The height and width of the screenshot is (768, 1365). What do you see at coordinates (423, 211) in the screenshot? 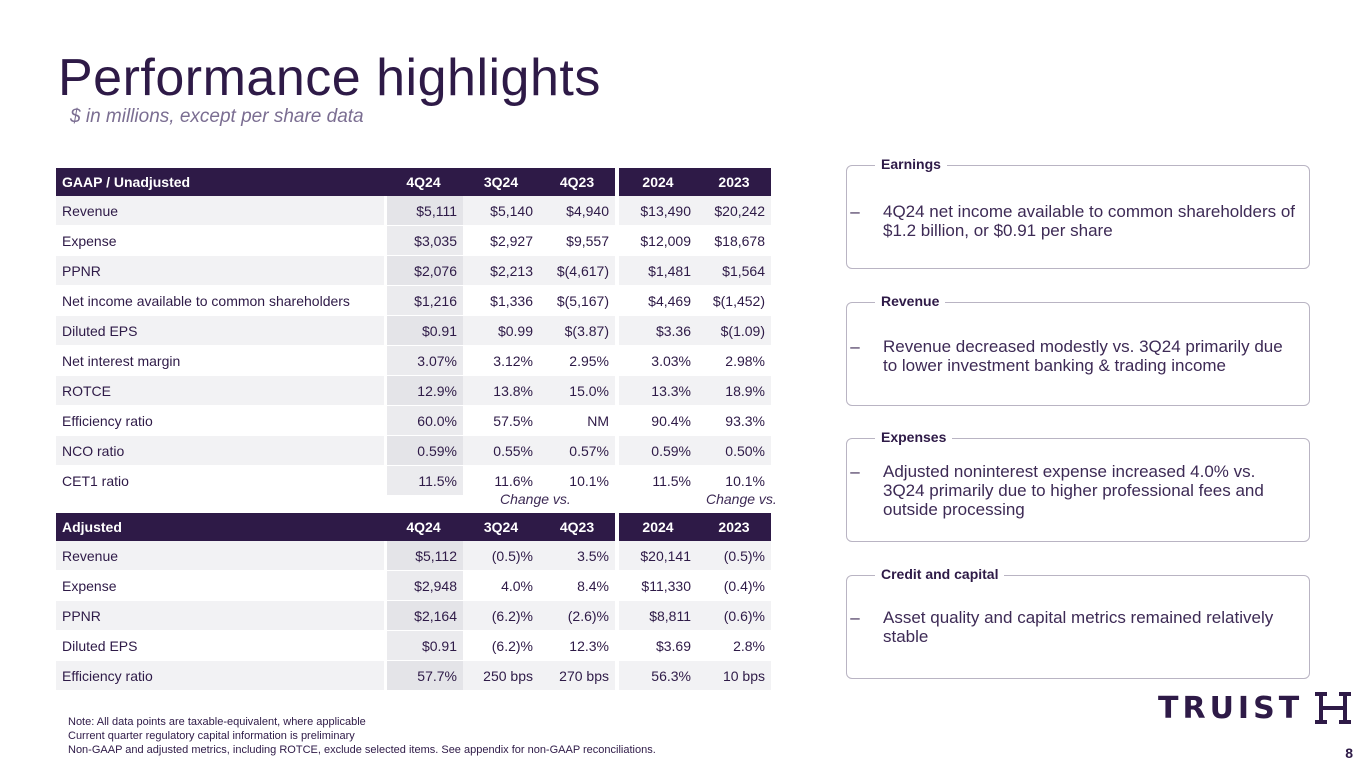
I see `table-cell: $5,111` at bounding box center [423, 211].